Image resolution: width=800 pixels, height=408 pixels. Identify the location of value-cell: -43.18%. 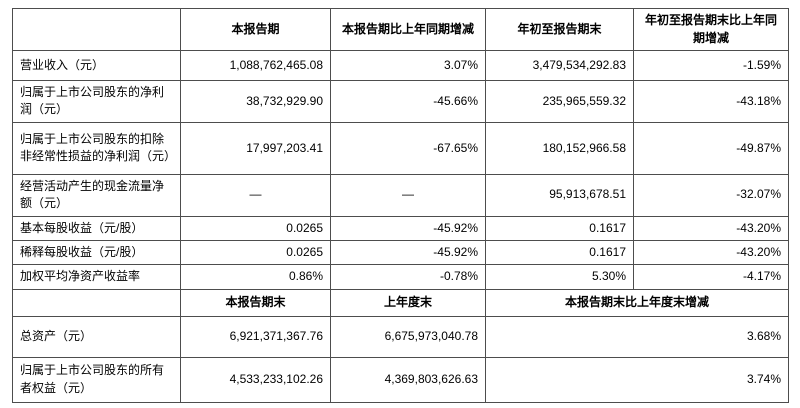
(711, 101).